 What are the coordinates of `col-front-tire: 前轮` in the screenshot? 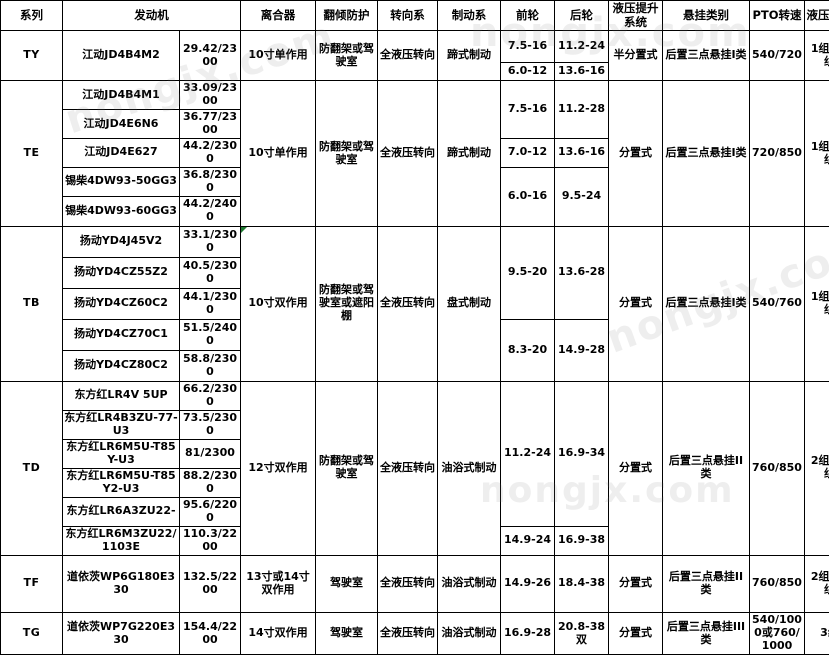 It's located at (528, 16).